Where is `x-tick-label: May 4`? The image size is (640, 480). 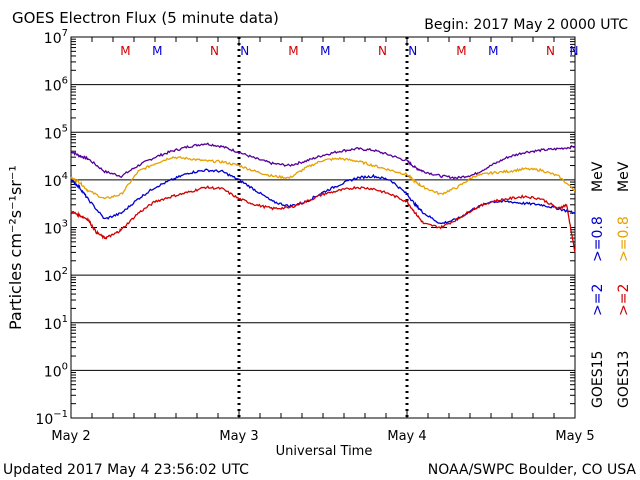
x-tick-label: May 4 is located at coordinates (406, 436).